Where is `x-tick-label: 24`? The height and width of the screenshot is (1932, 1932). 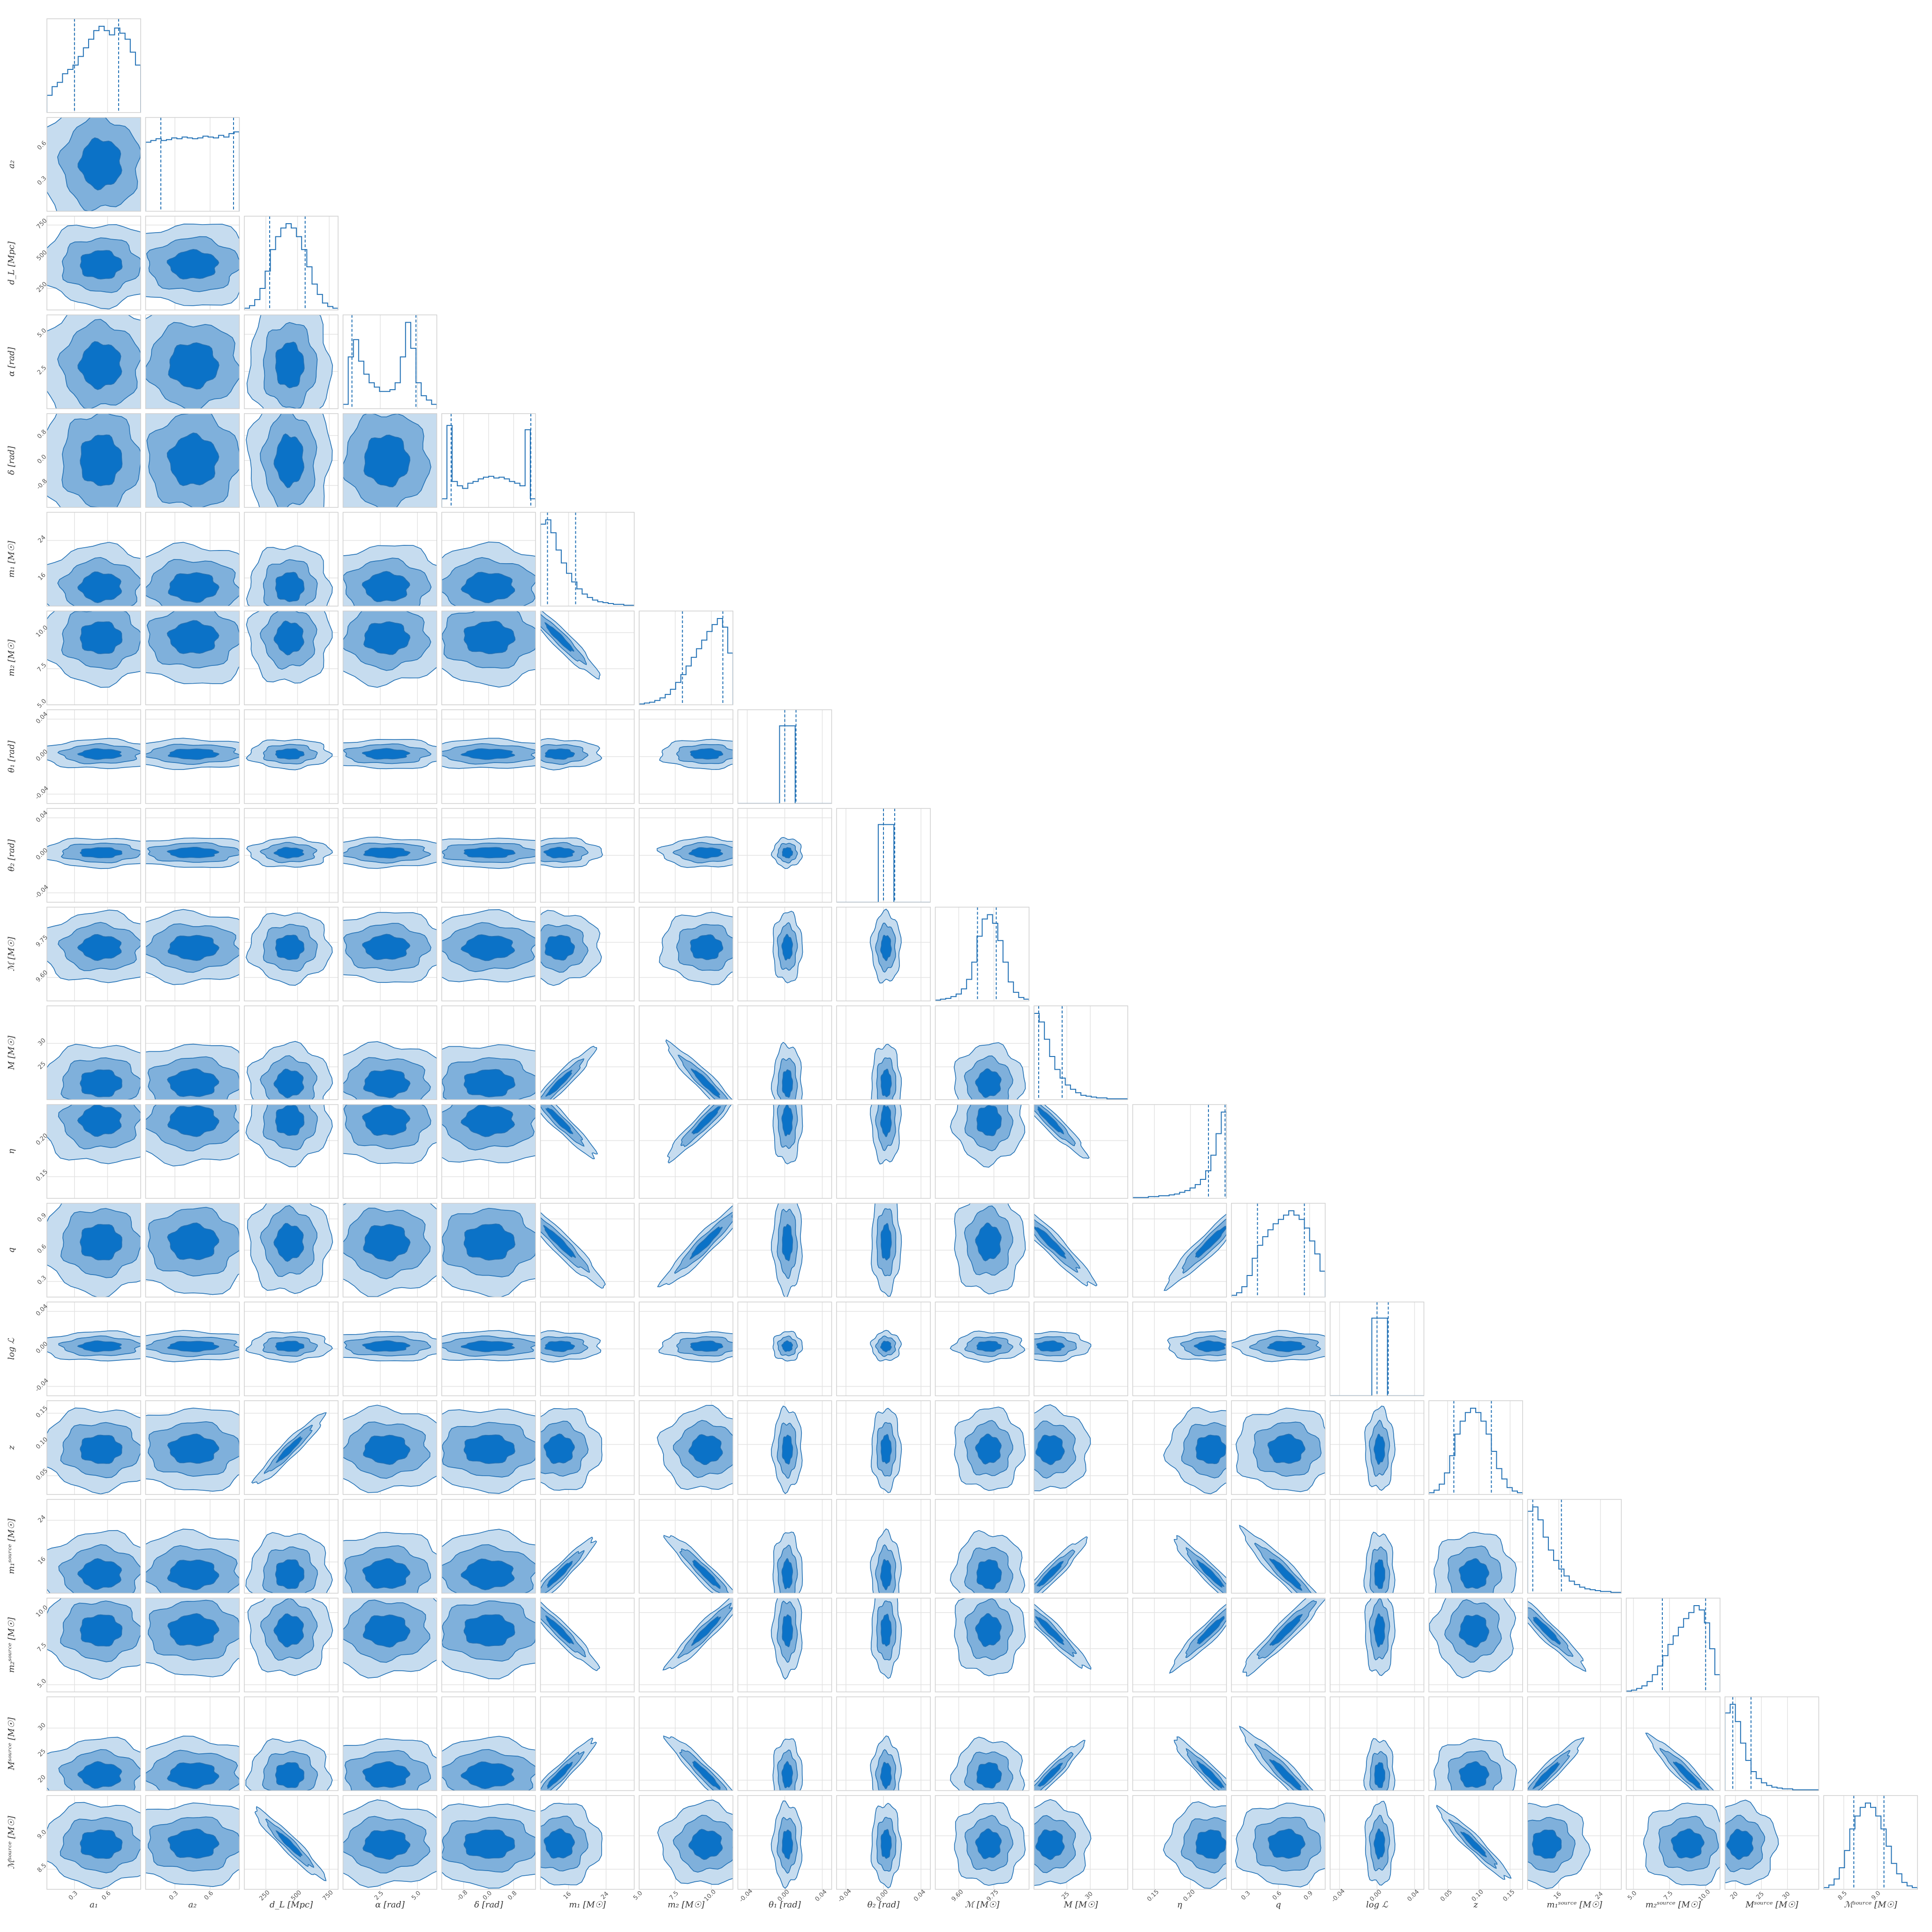 x-tick-label: 24 is located at coordinates (1599, 1895).